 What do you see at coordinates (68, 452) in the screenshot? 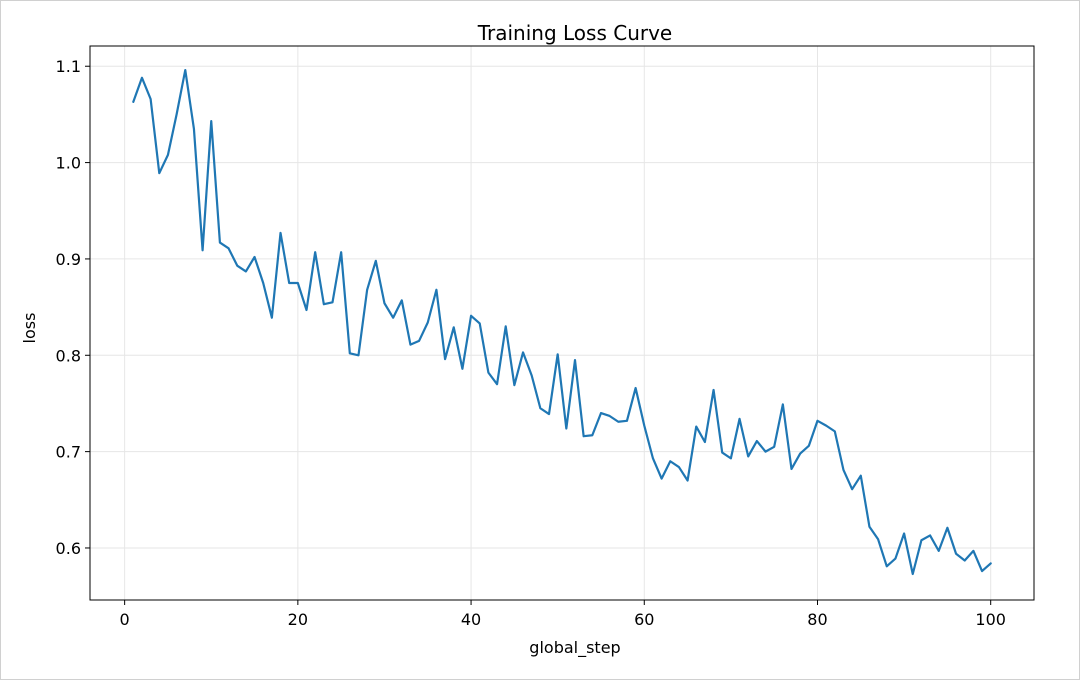
I see `y-tick-label: 0.7` at bounding box center [68, 452].